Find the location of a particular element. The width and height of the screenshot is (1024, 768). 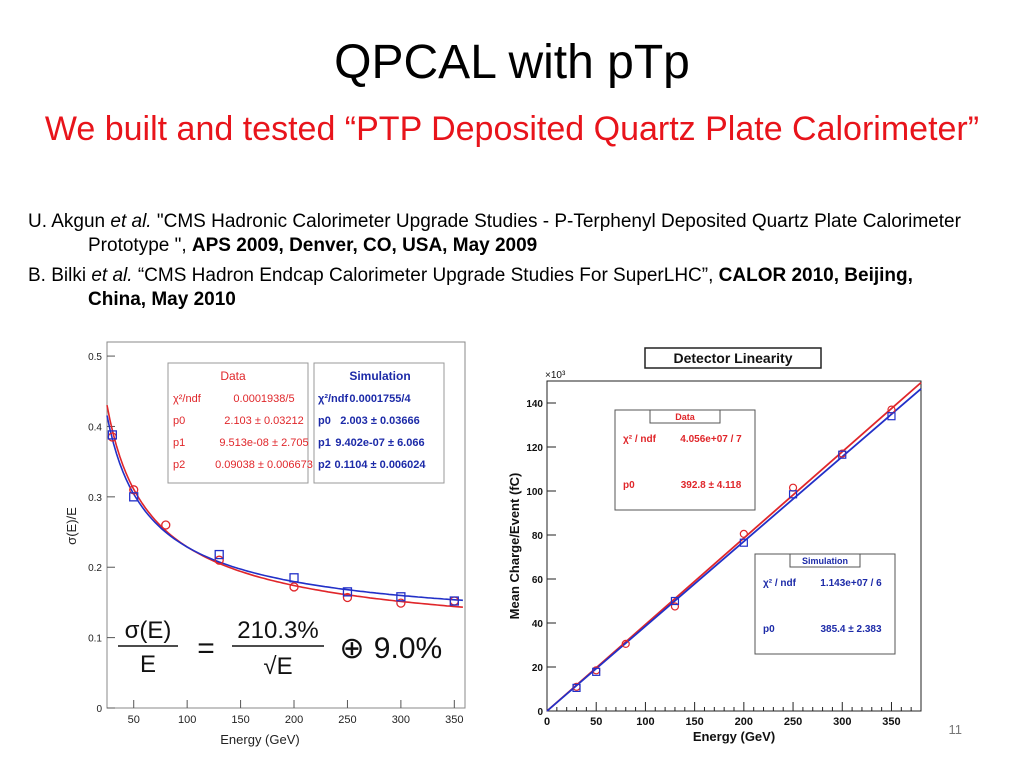

formula-constant: 9.0% is located at coordinates (408, 648).